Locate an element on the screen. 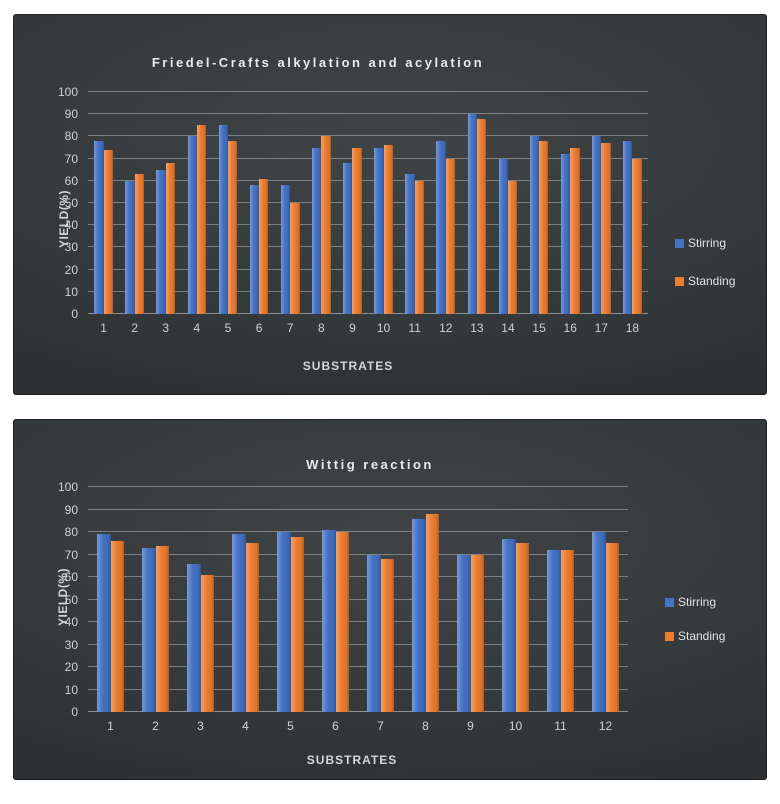 Image resolution: width=780 pixels, height=804 pixels. x-axis-tick-label: 17 is located at coordinates (601, 328).